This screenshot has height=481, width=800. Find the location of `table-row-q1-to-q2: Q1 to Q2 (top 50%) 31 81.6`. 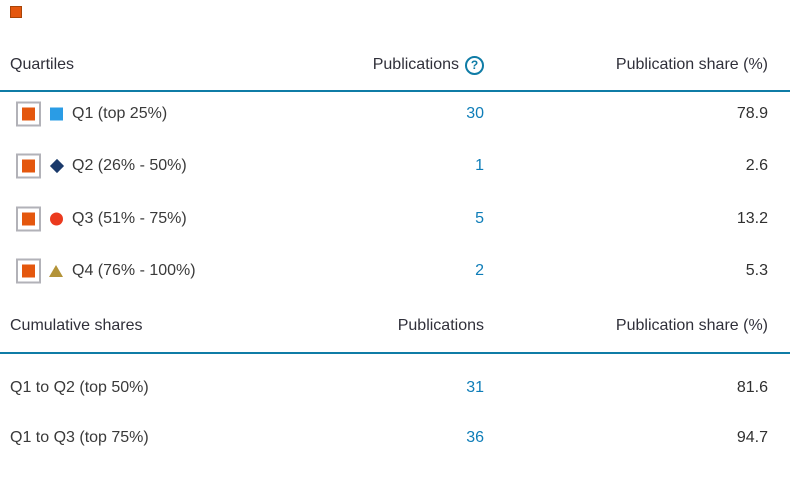

table-row-q1-to-q2: Q1 to Q2 (top 50%) 31 81.6 is located at coordinates (400, 388).